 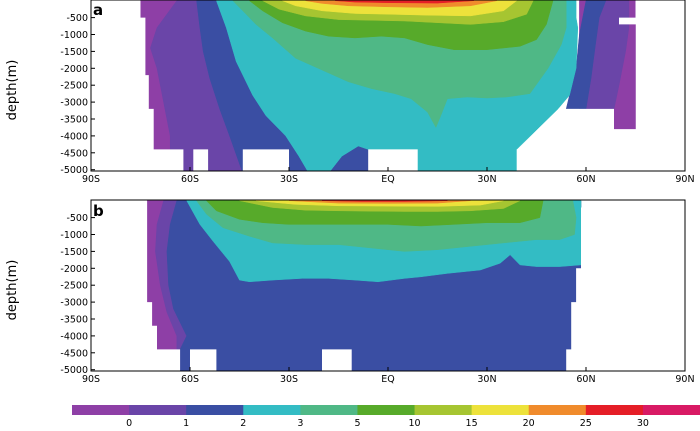 What do you see at coordinates (129, 422) in the screenshot?
I see `colorbar-tick-label: 0` at bounding box center [129, 422].